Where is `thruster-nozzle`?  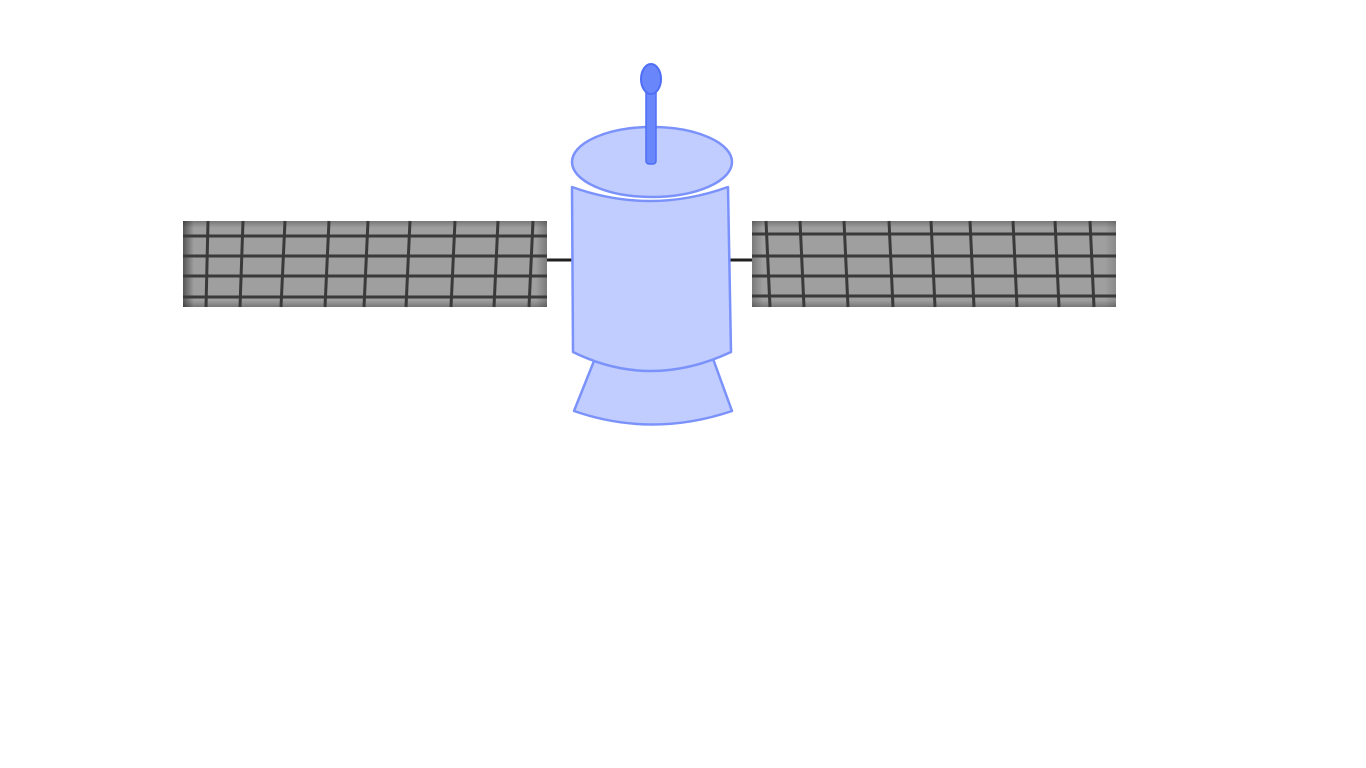
thruster-nozzle is located at coordinates (653, 390).